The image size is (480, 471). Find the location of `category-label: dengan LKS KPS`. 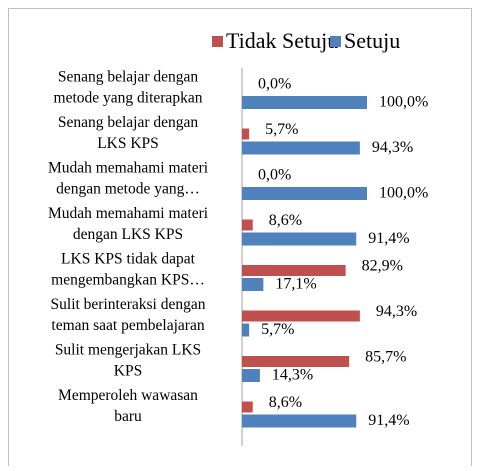

category-label: dengan LKS KPS is located at coordinates (128, 234).